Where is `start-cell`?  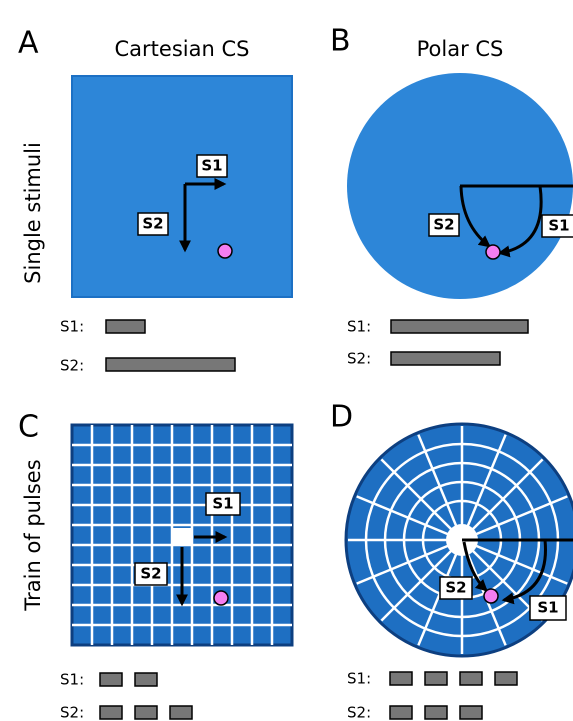 start-cell is located at coordinates (183, 537).